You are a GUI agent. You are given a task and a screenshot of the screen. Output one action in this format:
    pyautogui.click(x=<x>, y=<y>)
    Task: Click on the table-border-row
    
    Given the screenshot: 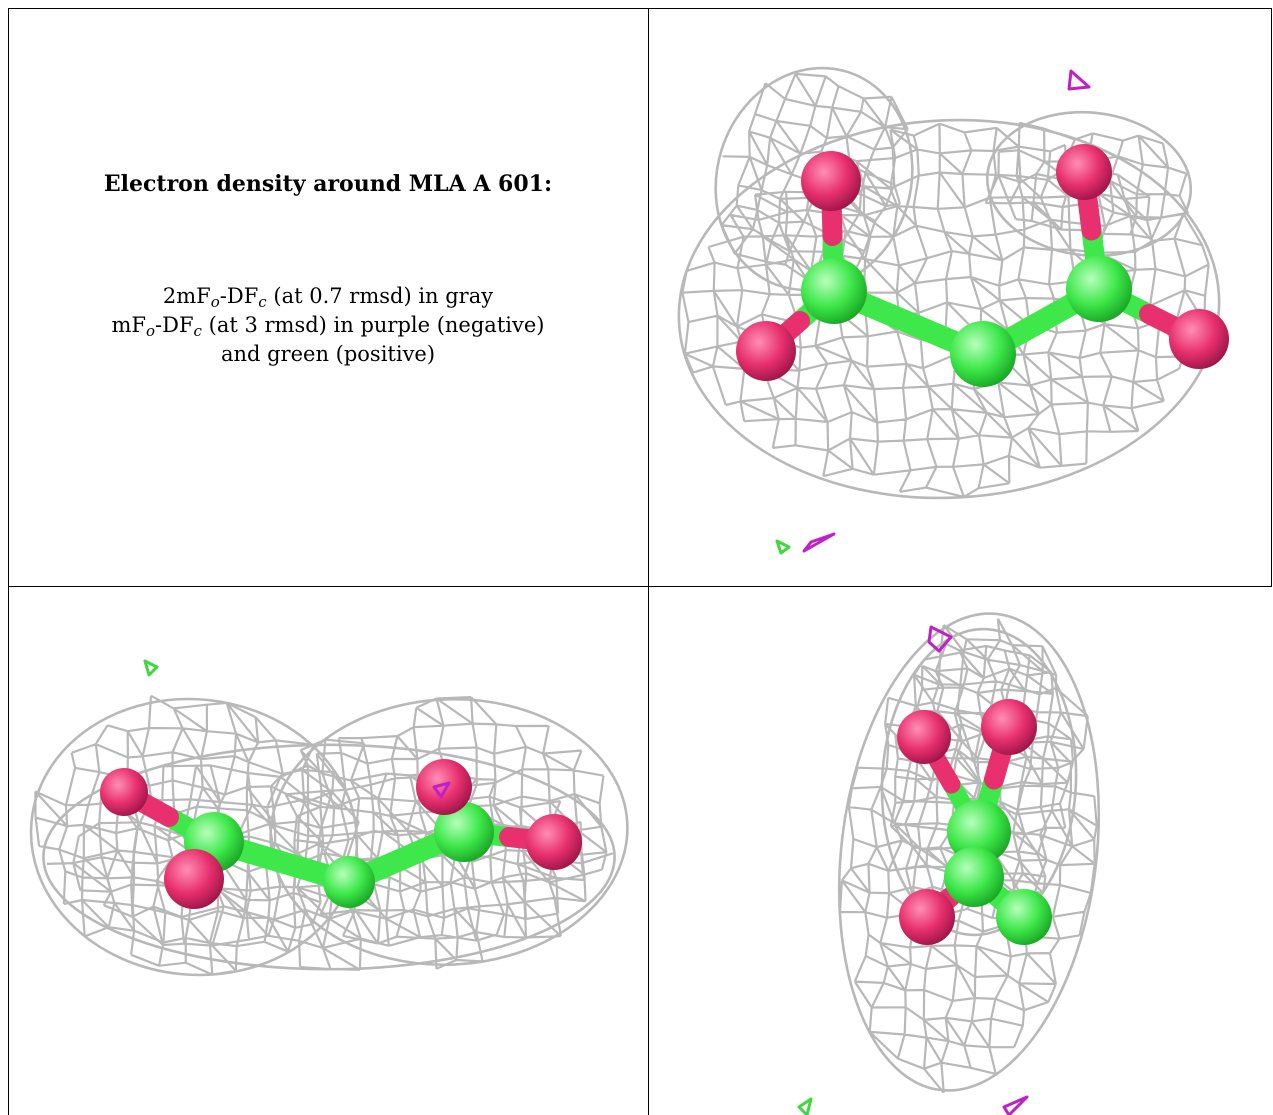 What is the action you would take?
    pyautogui.click(x=640, y=586)
    